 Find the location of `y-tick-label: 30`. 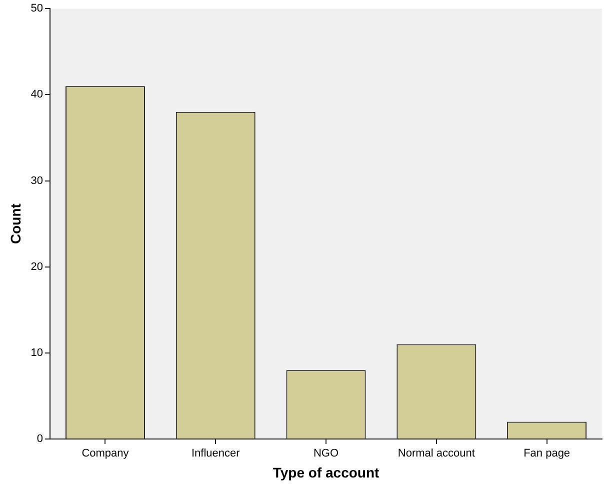

y-tick-label: 30 is located at coordinates (37, 180).